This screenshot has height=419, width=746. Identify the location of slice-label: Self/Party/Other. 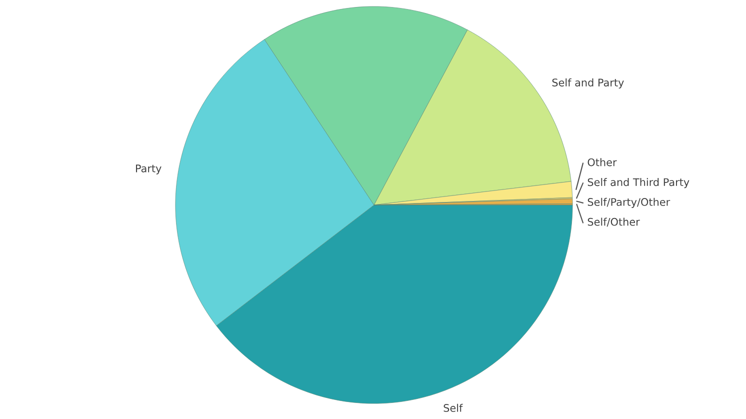
(629, 203).